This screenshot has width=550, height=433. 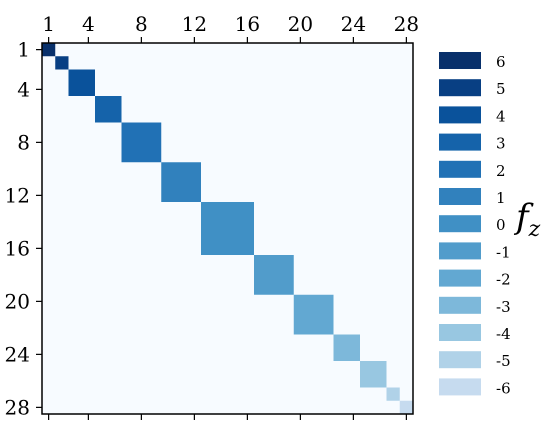 What do you see at coordinates (501, 144) in the screenshot?
I see `legend-label: 3` at bounding box center [501, 144].